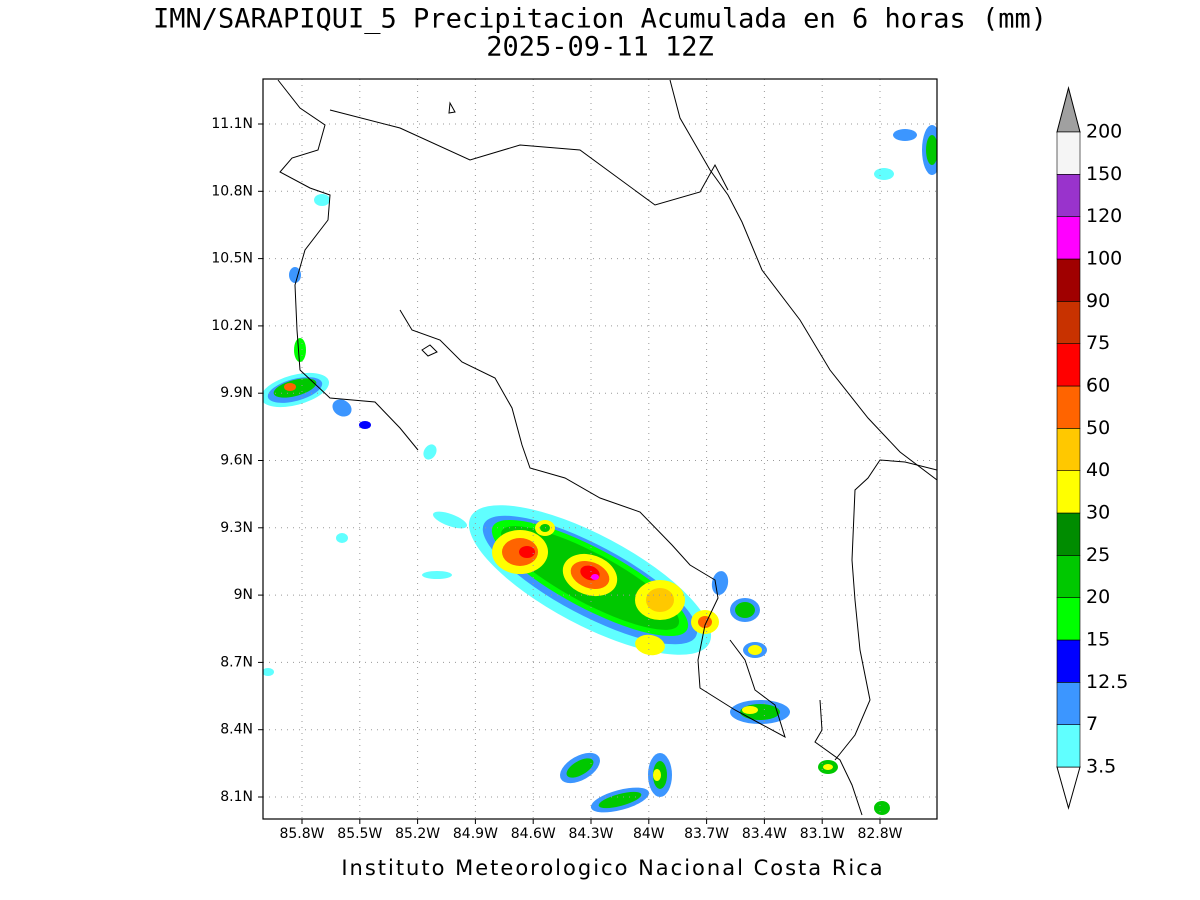  I want to click on lon-label: 83.4W, so click(764, 834).